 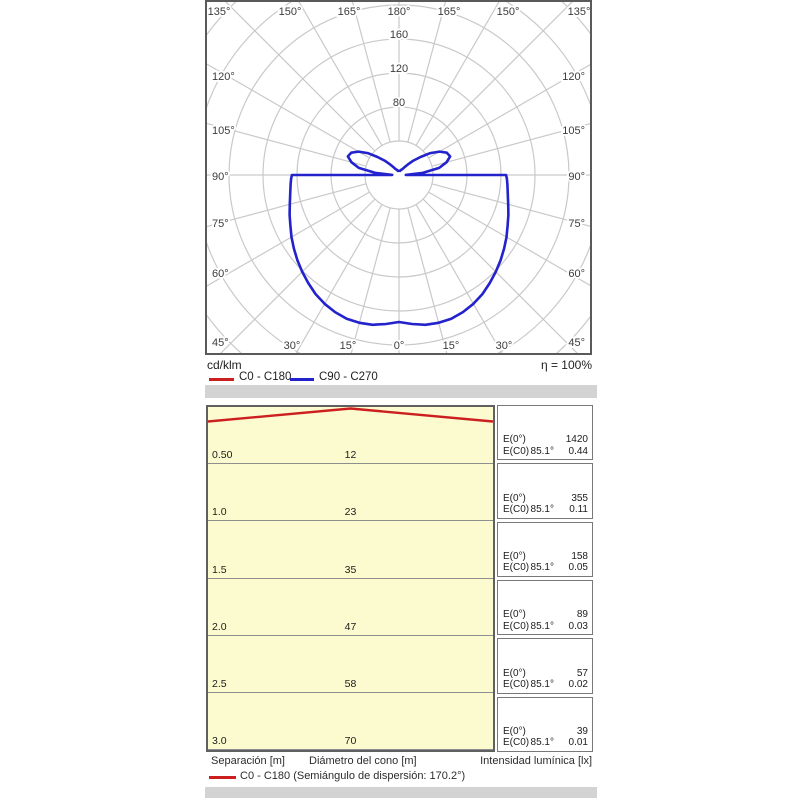 I want to click on illuminance-cell: E(0°) 89 E(C0) 85.1° 0.03, so click(x=545, y=607).